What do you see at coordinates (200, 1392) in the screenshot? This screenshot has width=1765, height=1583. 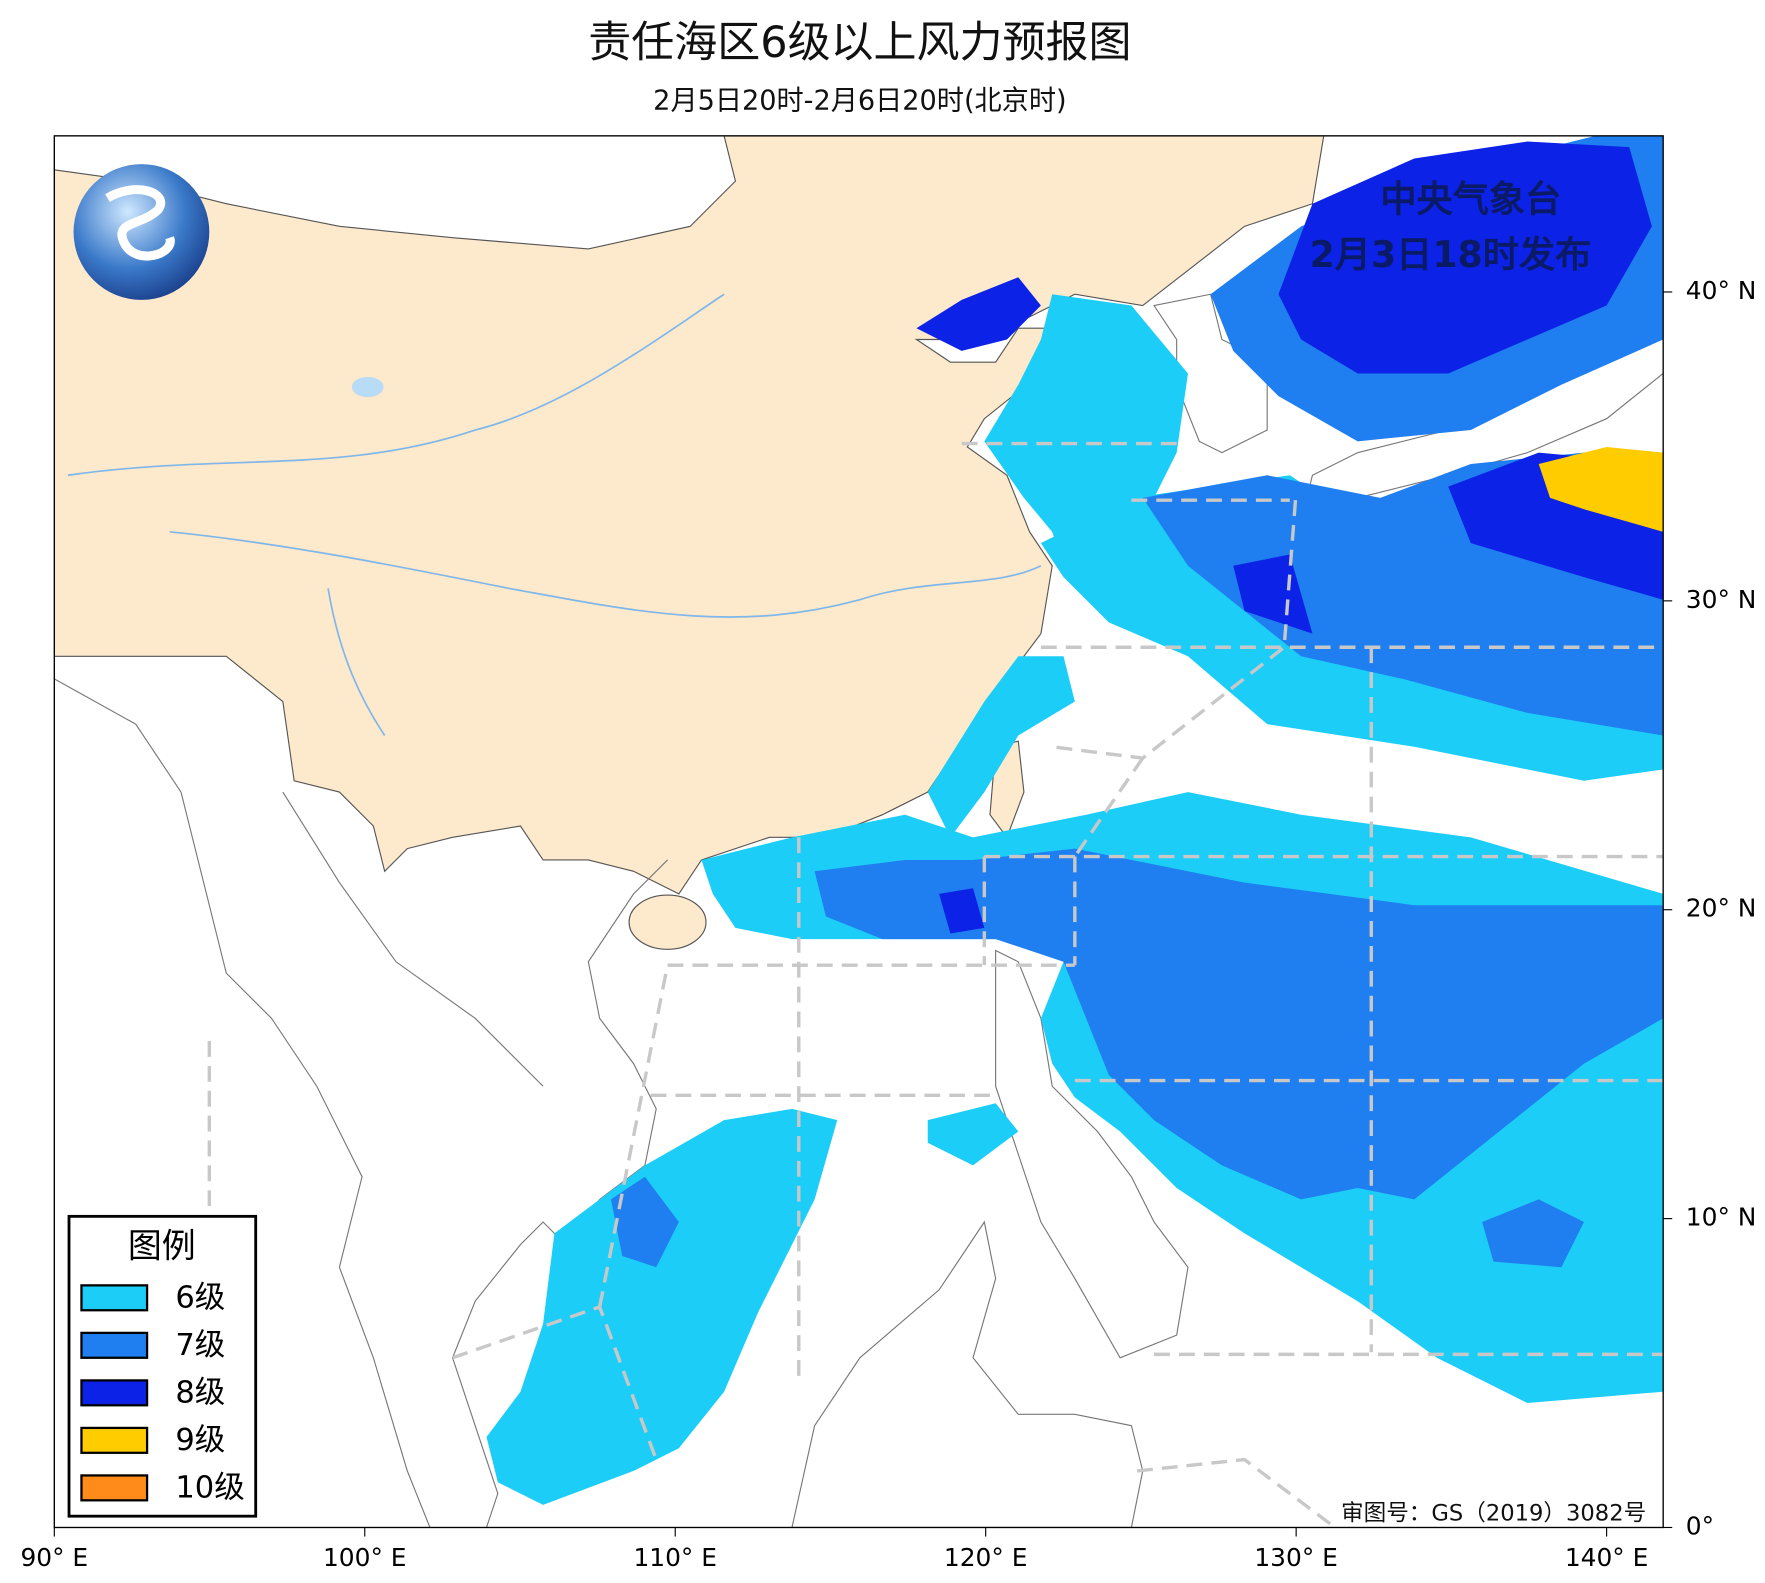 I see `legend-label: 8级` at bounding box center [200, 1392].